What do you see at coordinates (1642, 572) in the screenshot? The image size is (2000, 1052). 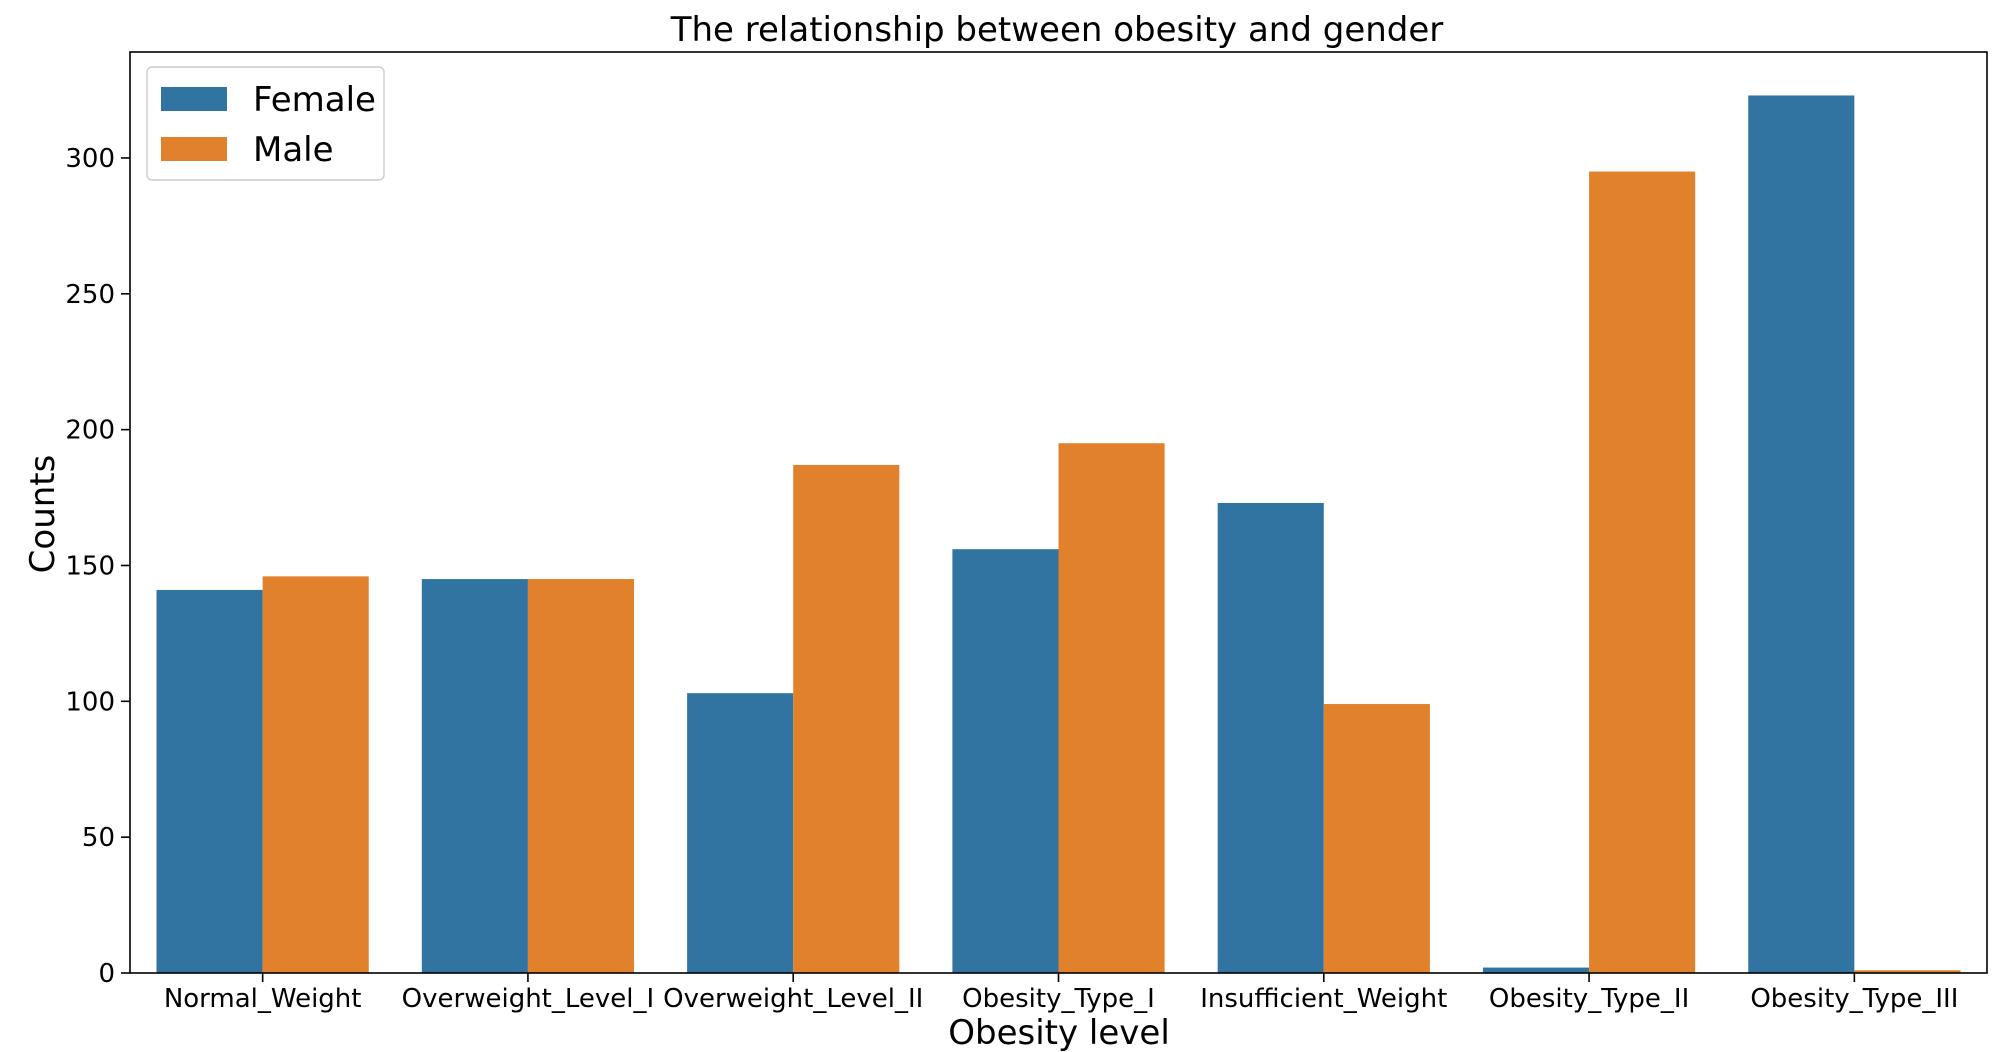 I see `bar-male-obesity-type-ii` at bounding box center [1642, 572].